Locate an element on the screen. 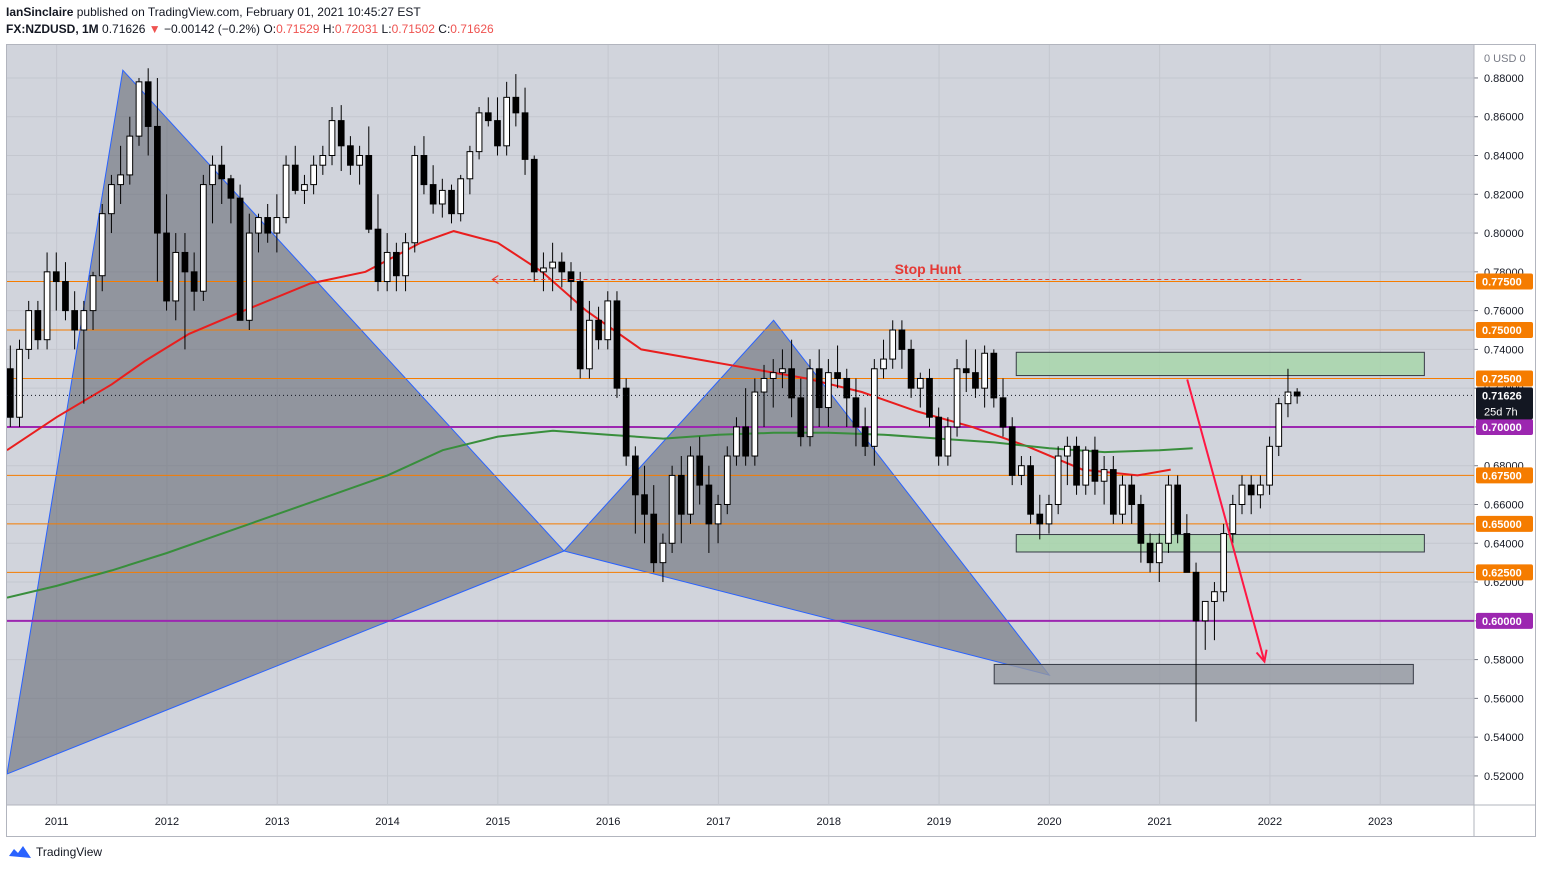 The width and height of the screenshot is (1541, 872). down-arrow-icon: ▼ is located at coordinates (154, 29).